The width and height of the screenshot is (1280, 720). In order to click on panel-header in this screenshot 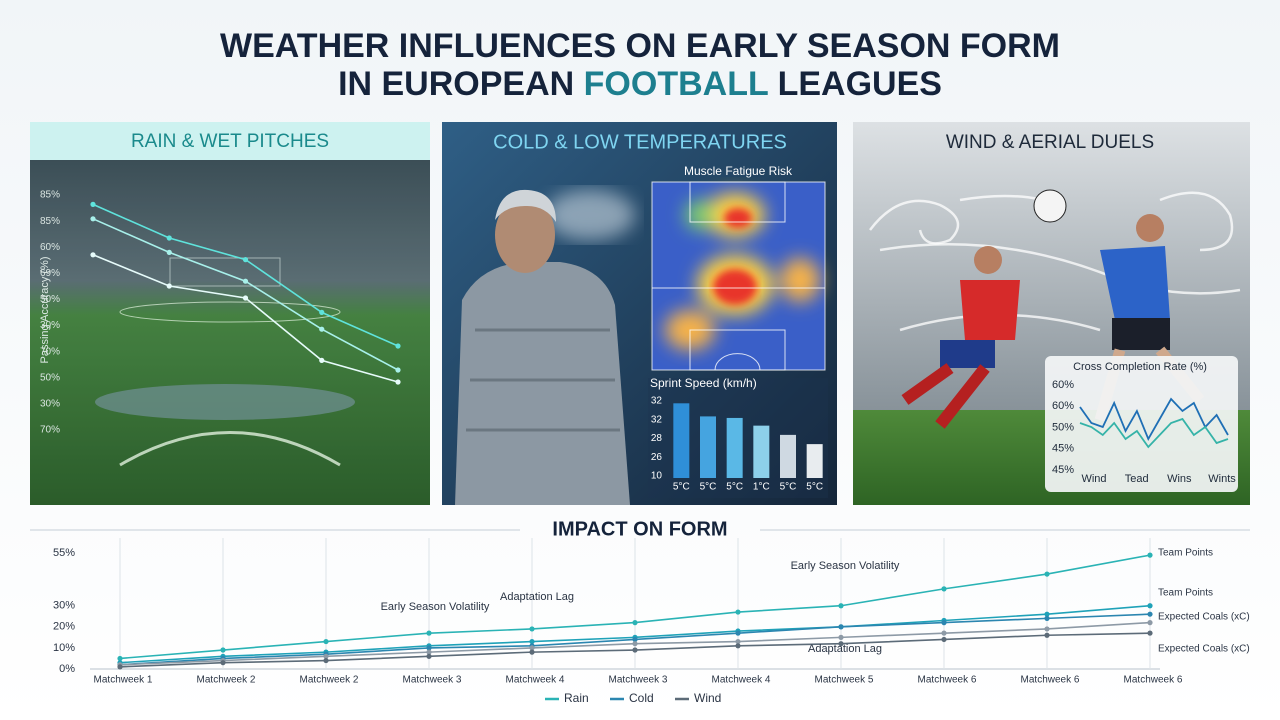, I will do `click(230, 141)`.